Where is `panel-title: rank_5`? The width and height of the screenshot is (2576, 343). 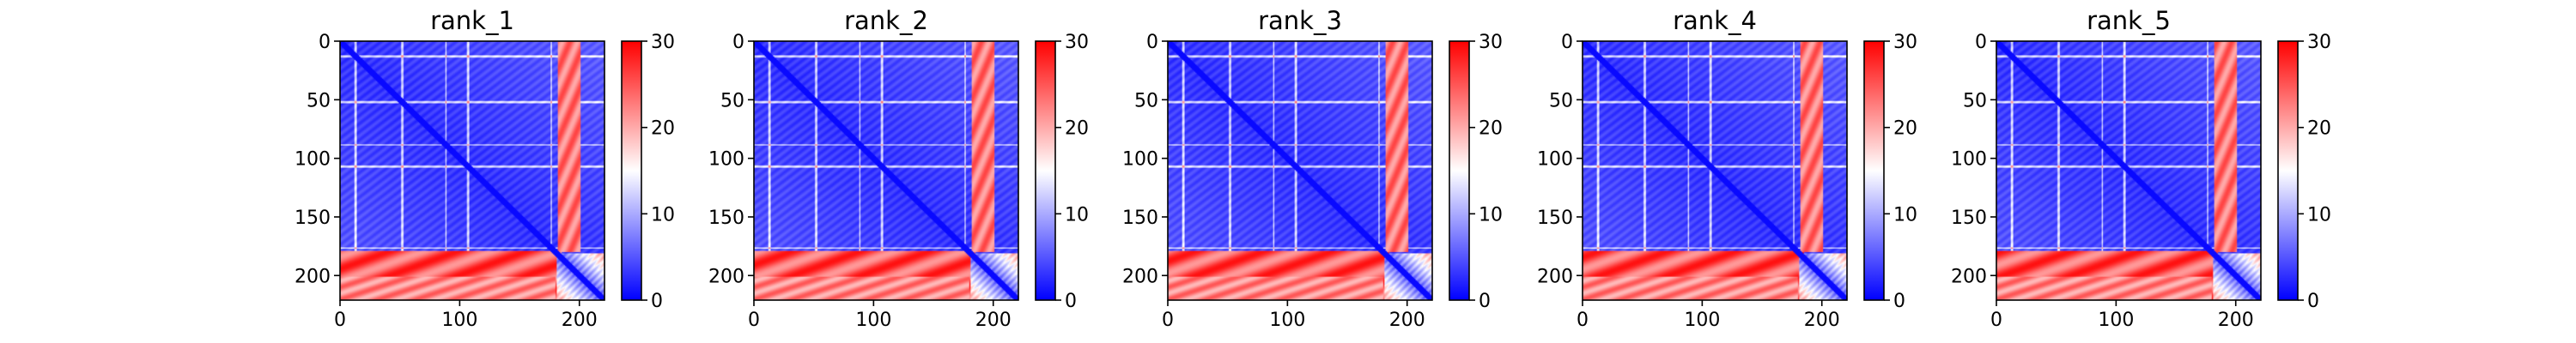
panel-title: rank_5 is located at coordinates (2129, 20).